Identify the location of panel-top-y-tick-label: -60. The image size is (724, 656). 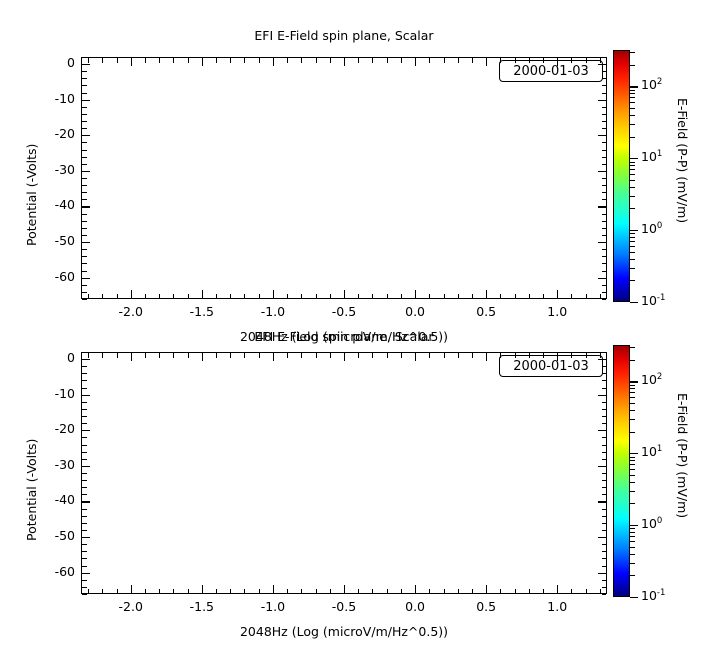
(64, 276).